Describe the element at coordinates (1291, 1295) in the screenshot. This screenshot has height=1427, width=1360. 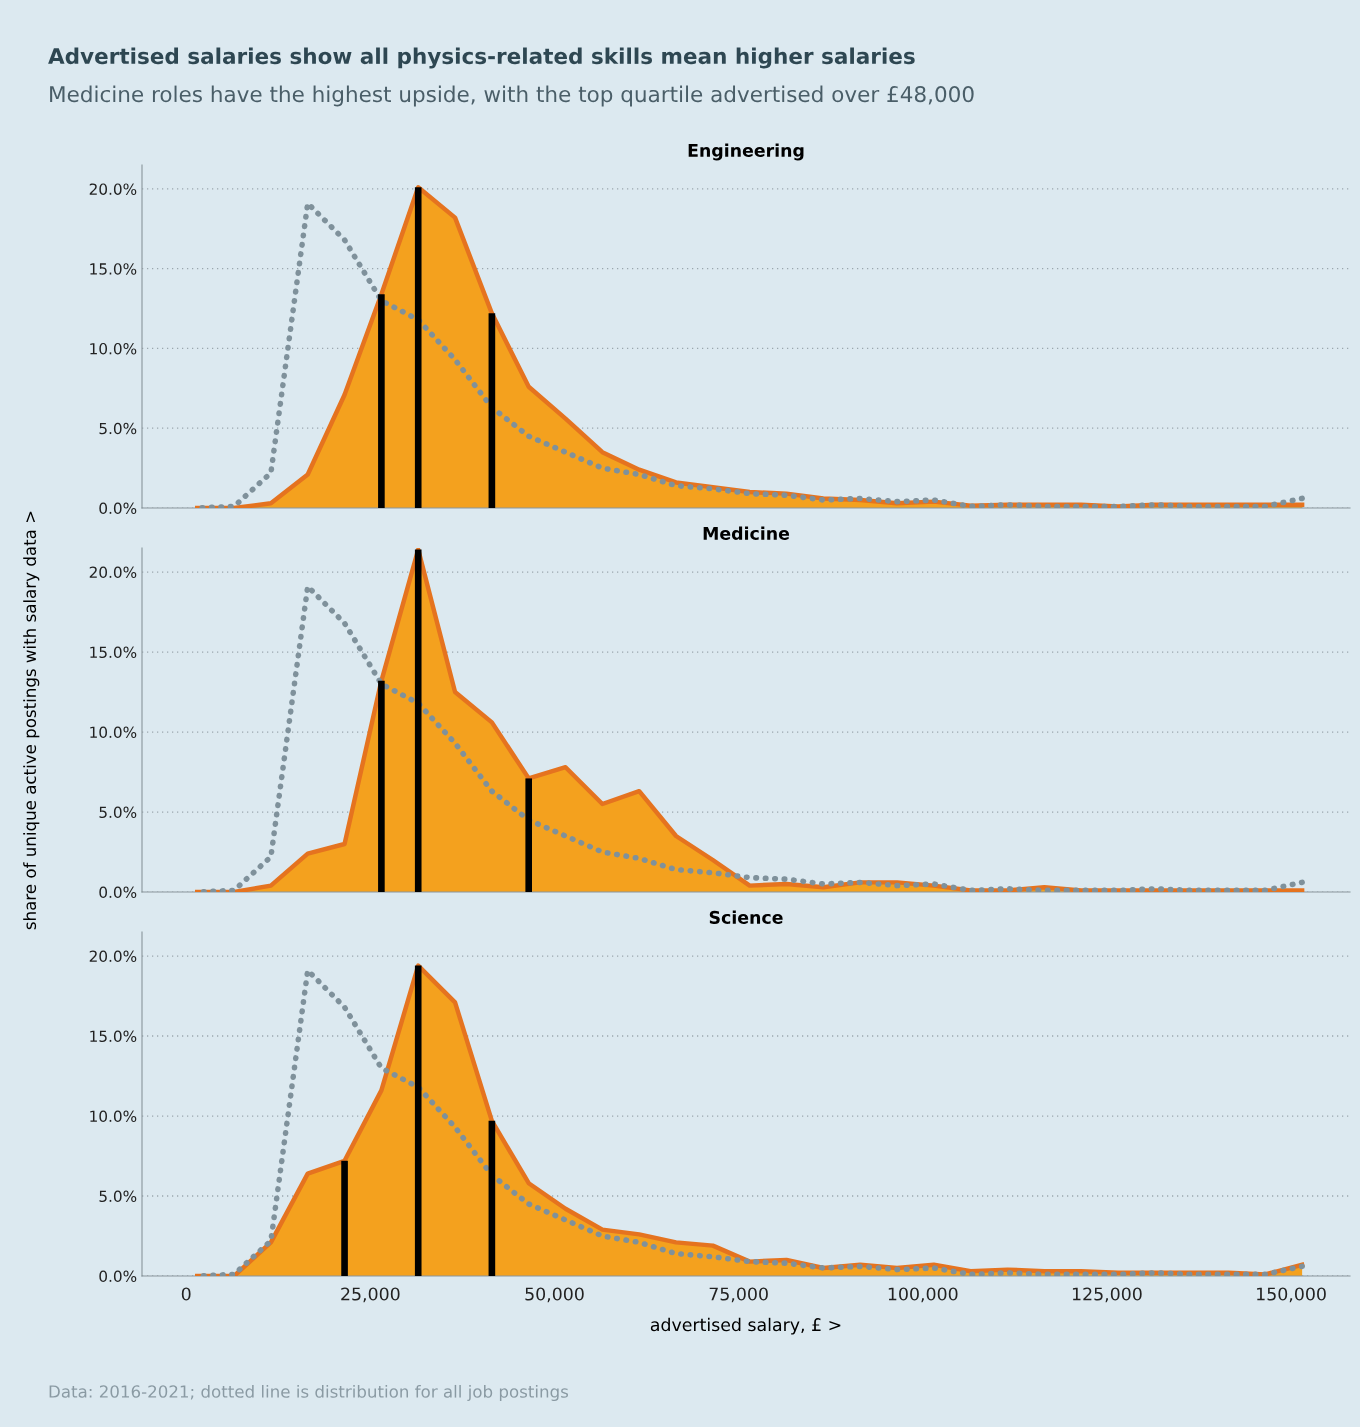
I see `x-tick-label: 150,000` at that location.